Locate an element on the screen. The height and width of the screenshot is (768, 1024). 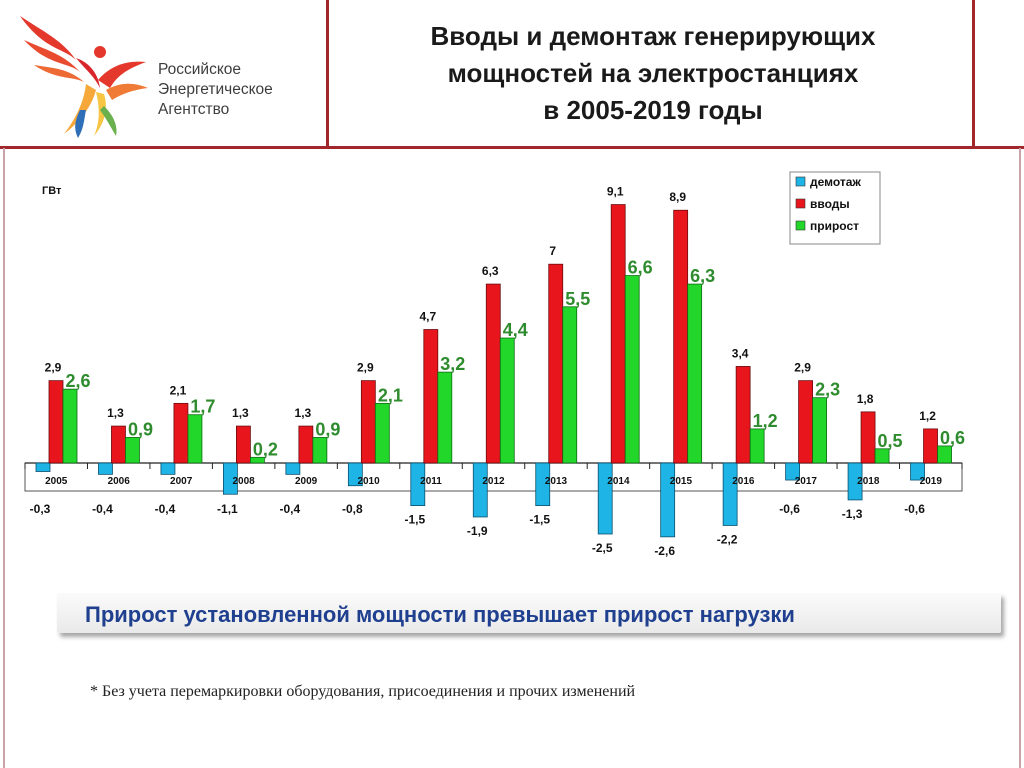
data-label-input: 3,4 is located at coordinates (740, 353).